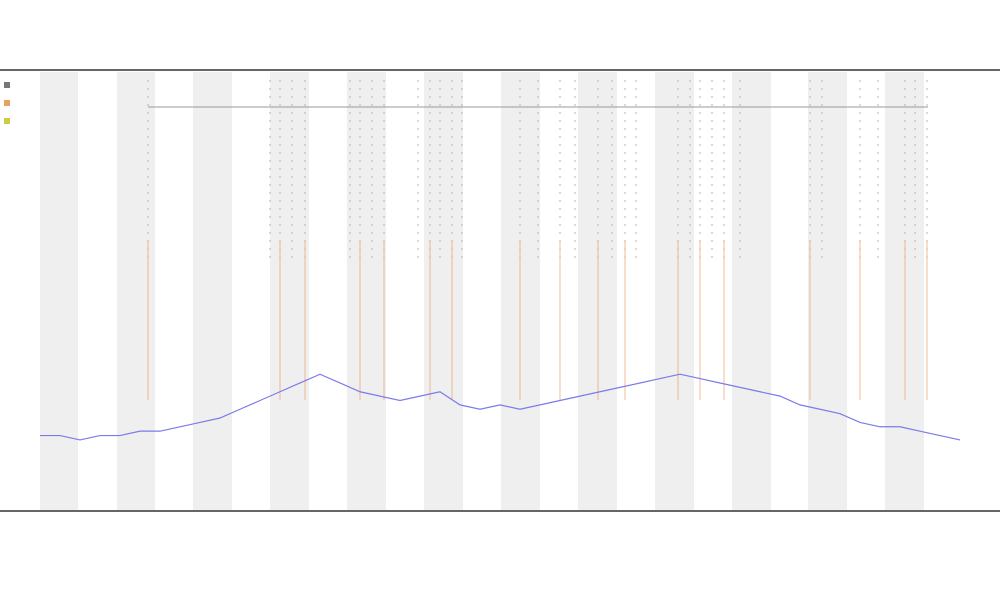  I want to click on series-line, so click(500, 407).